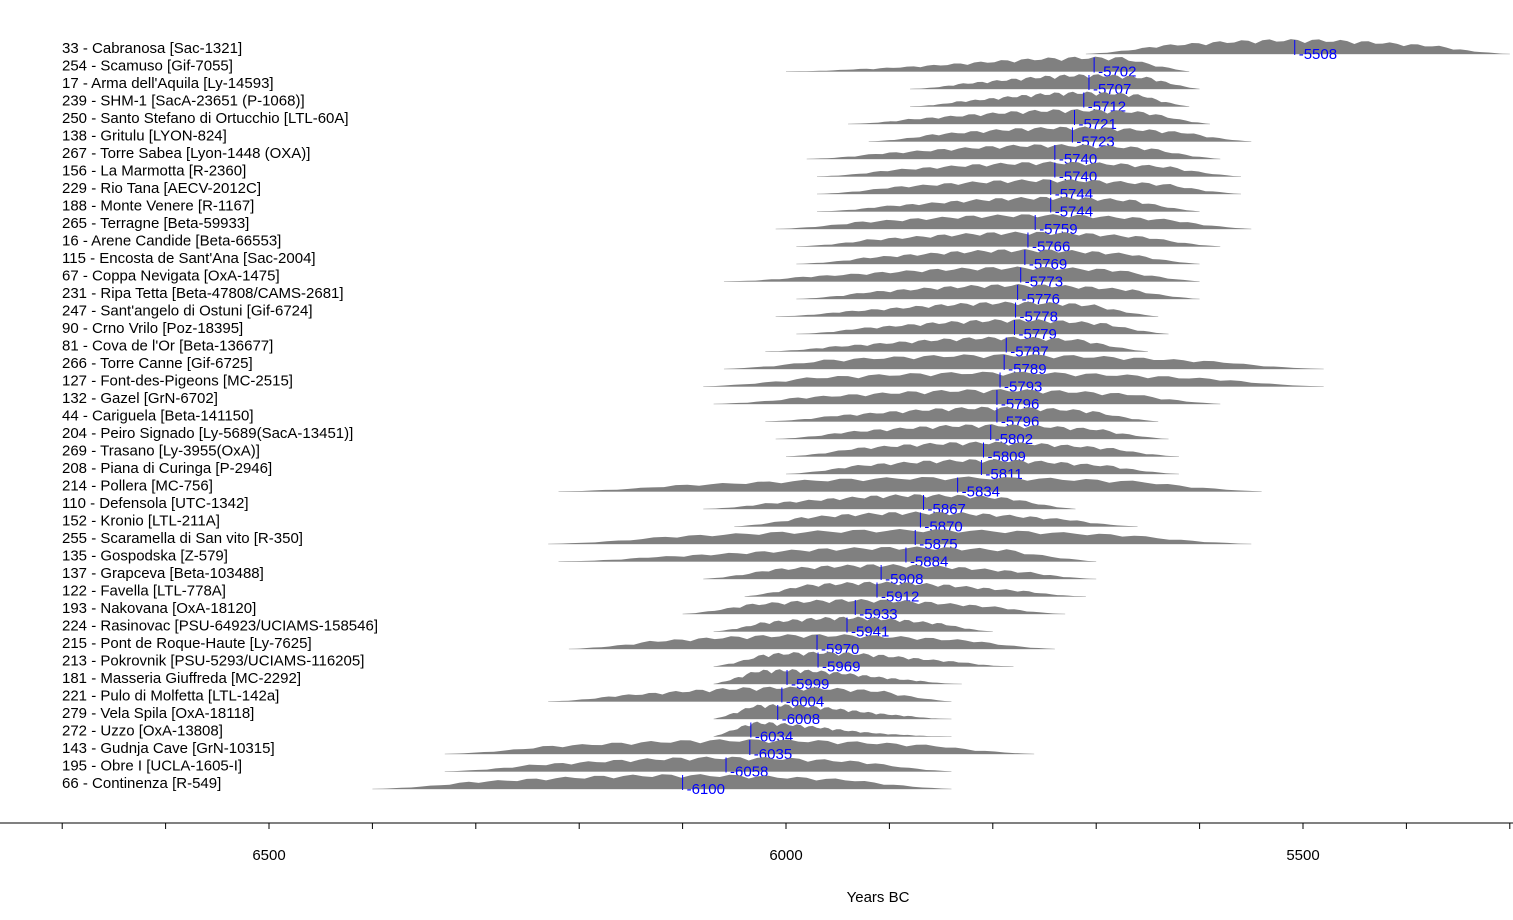 Image resolution: width=1513 pixels, height=920 pixels. I want to click on median-label: -5773, so click(1044, 282).